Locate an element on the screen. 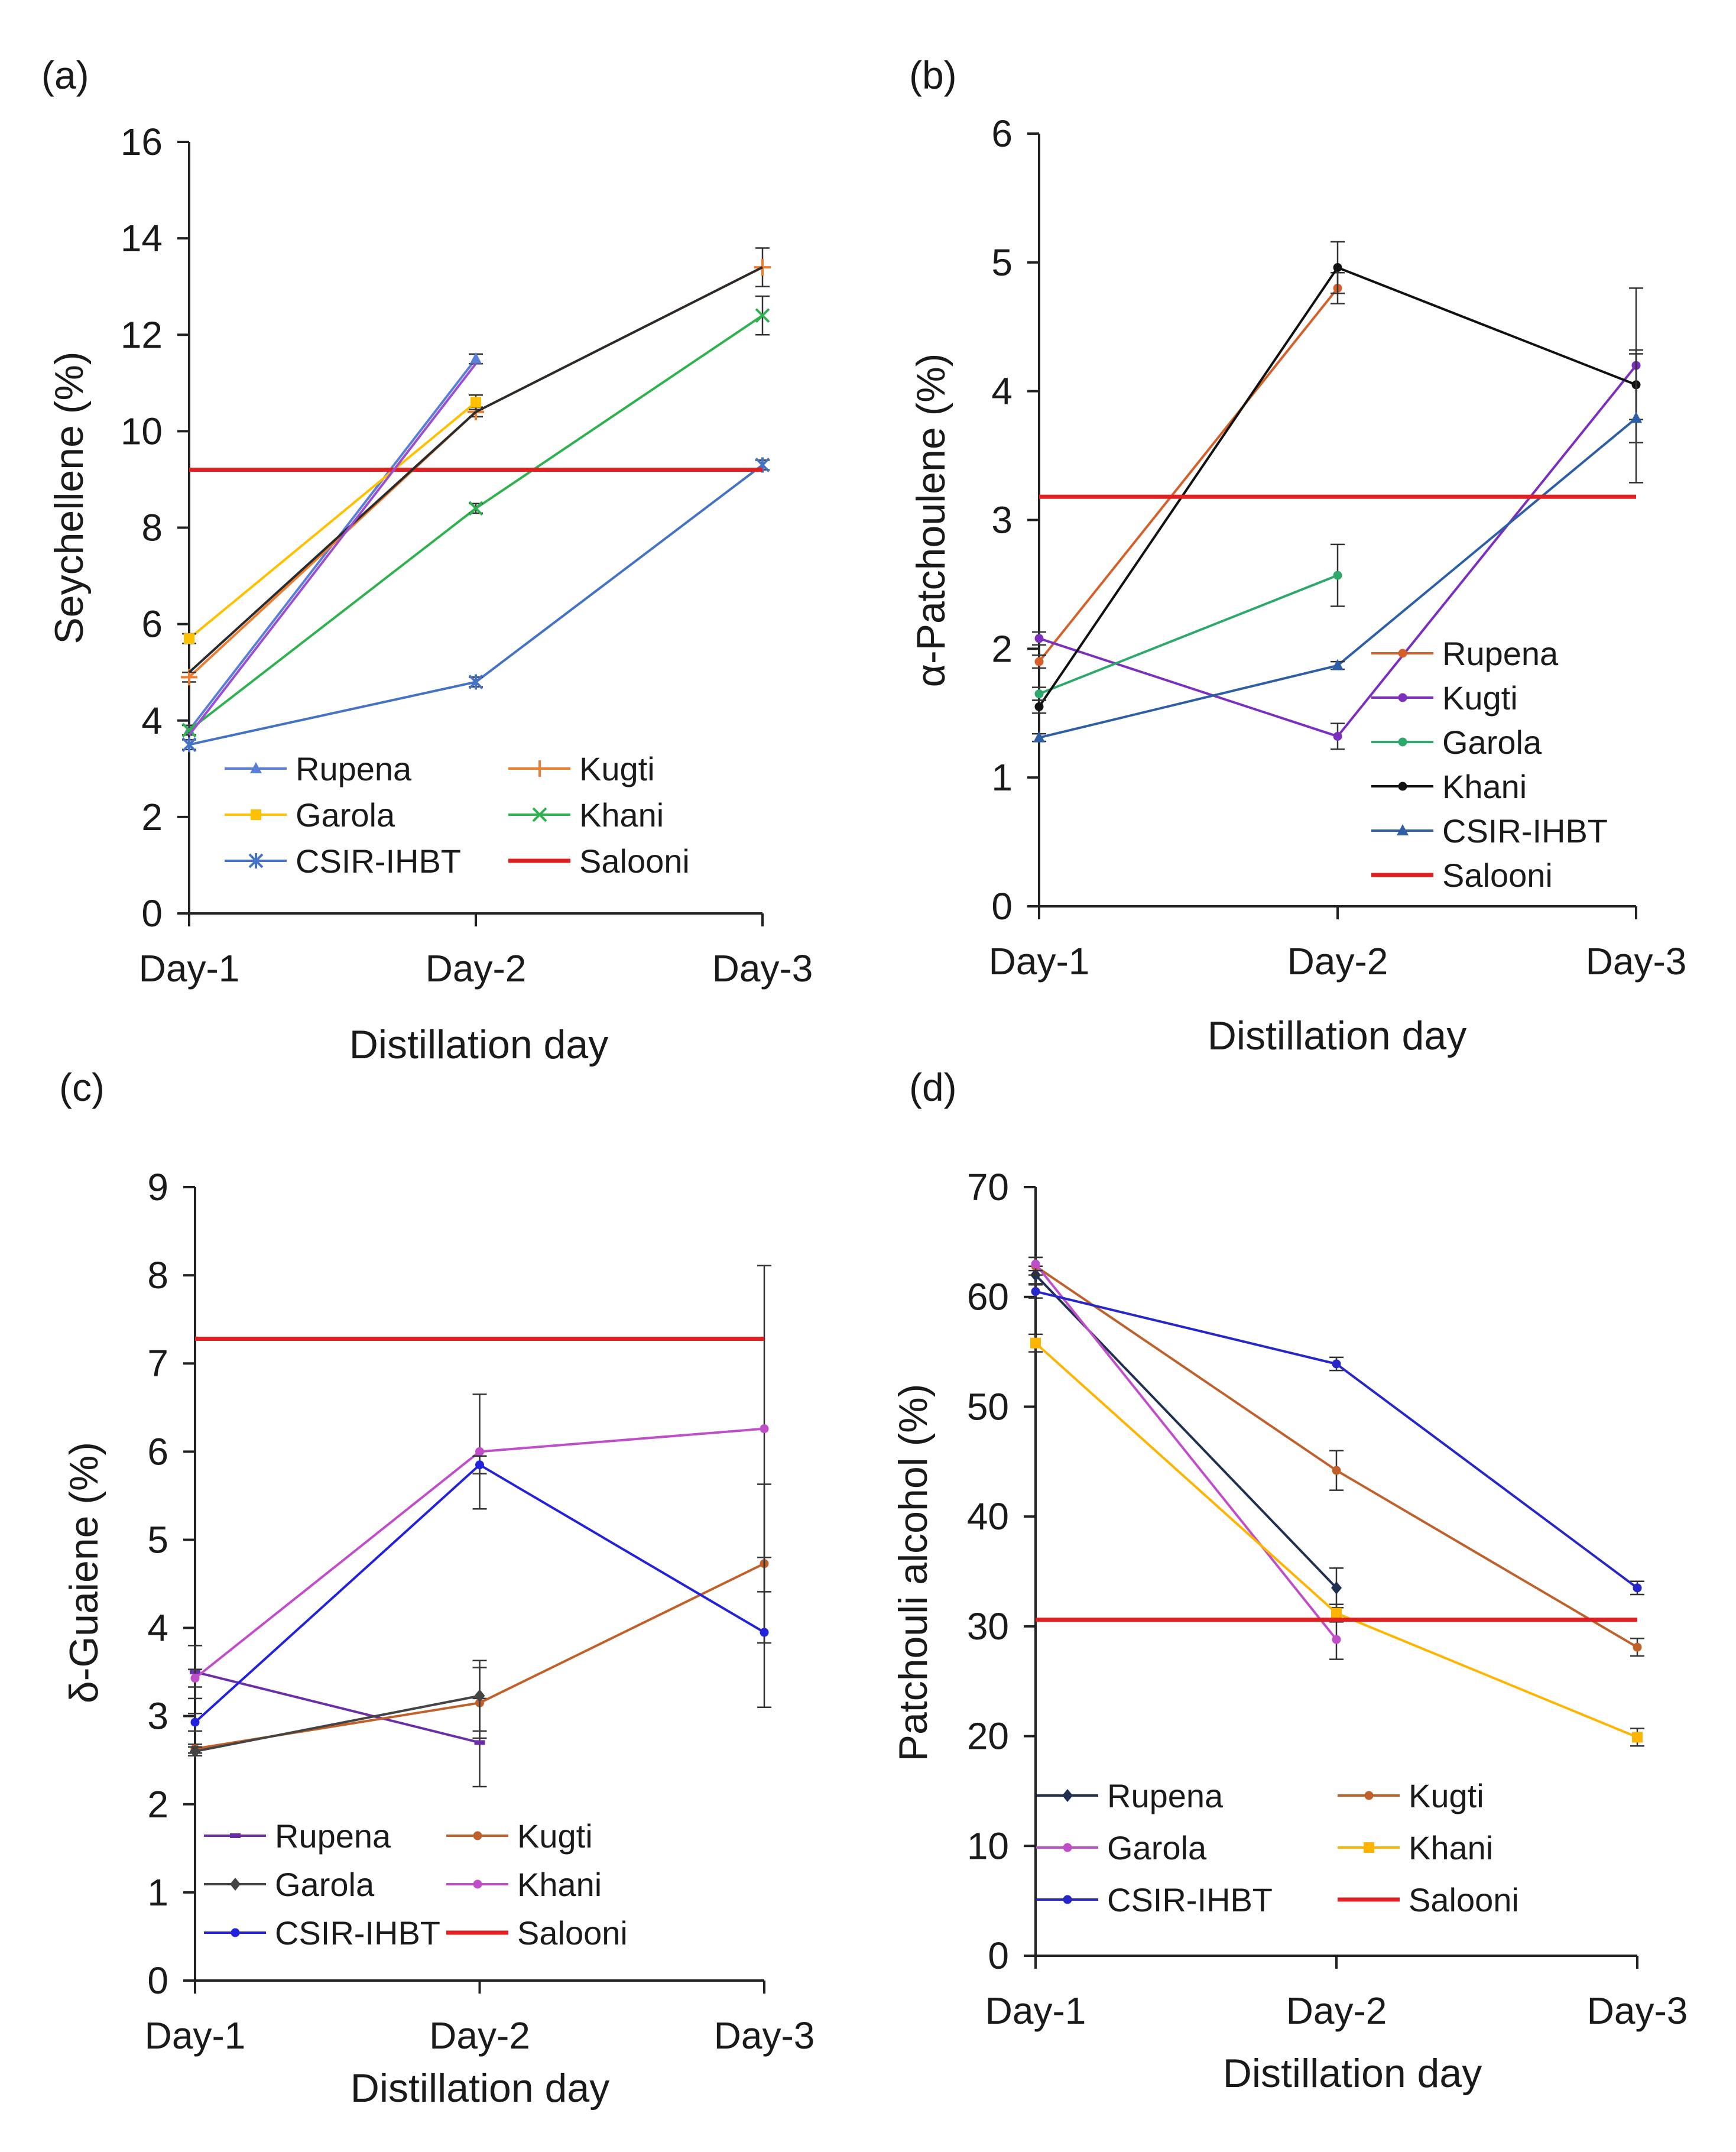 The width and height of the screenshot is (1736, 2152). y-tick-label: 7 is located at coordinates (158, 1363).